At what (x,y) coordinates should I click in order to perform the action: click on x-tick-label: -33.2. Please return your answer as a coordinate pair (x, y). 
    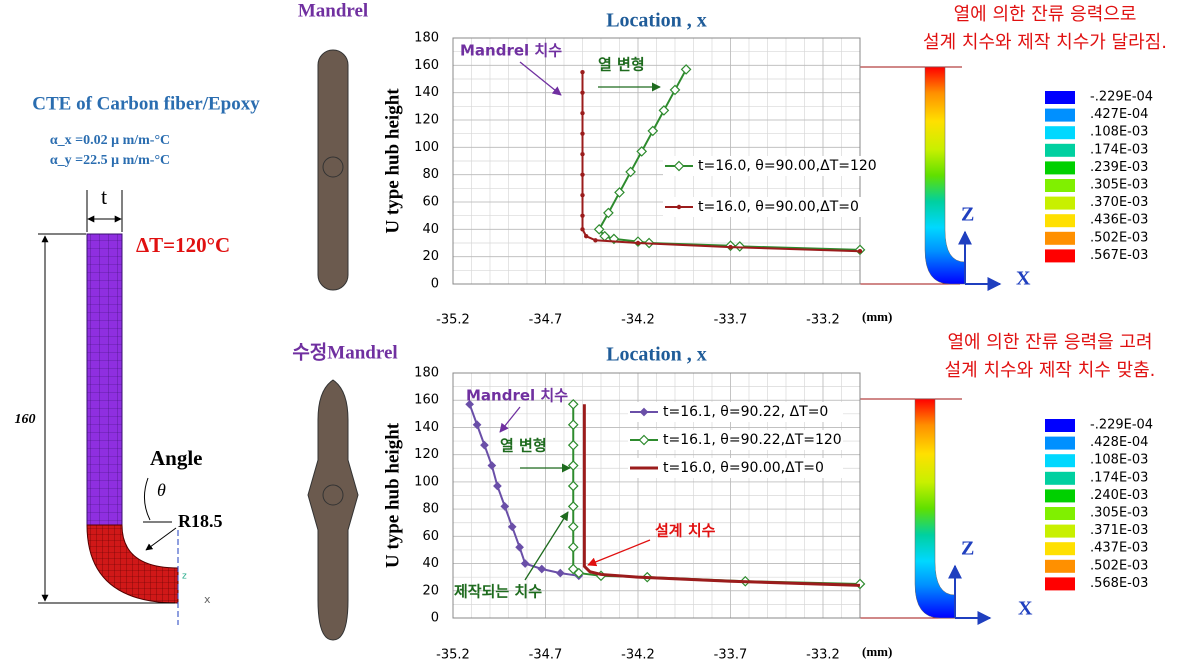
    Looking at the image, I should click on (823, 655).